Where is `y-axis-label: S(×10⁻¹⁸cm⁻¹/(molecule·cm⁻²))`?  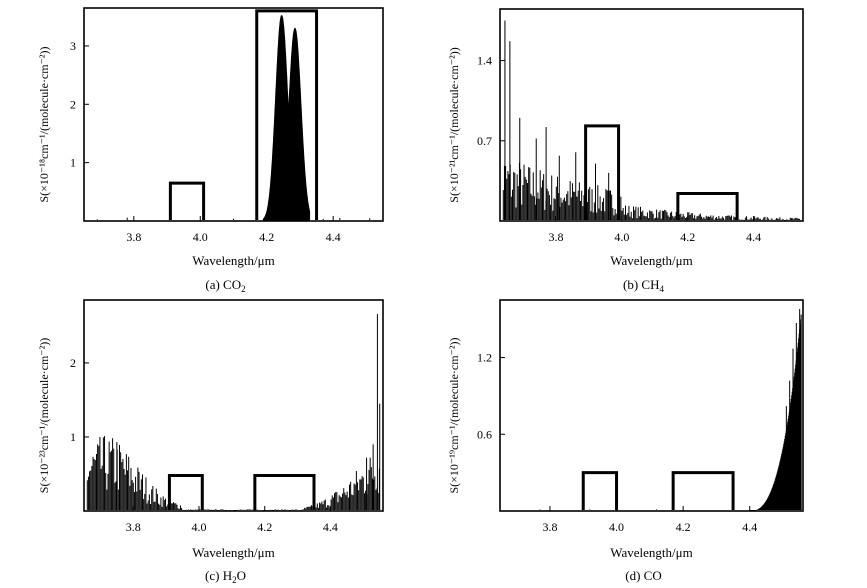
y-axis-label: S(×10⁻¹⁸cm⁻¹/(molecule·cm⁻²)) is located at coordinates (44, 124).